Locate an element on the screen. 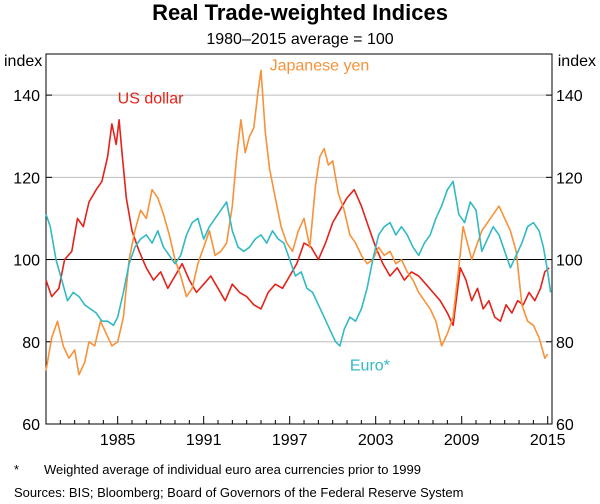 The image size is (600, 504). y-tick-label-right: 100 is located at coordinates (569, 261).